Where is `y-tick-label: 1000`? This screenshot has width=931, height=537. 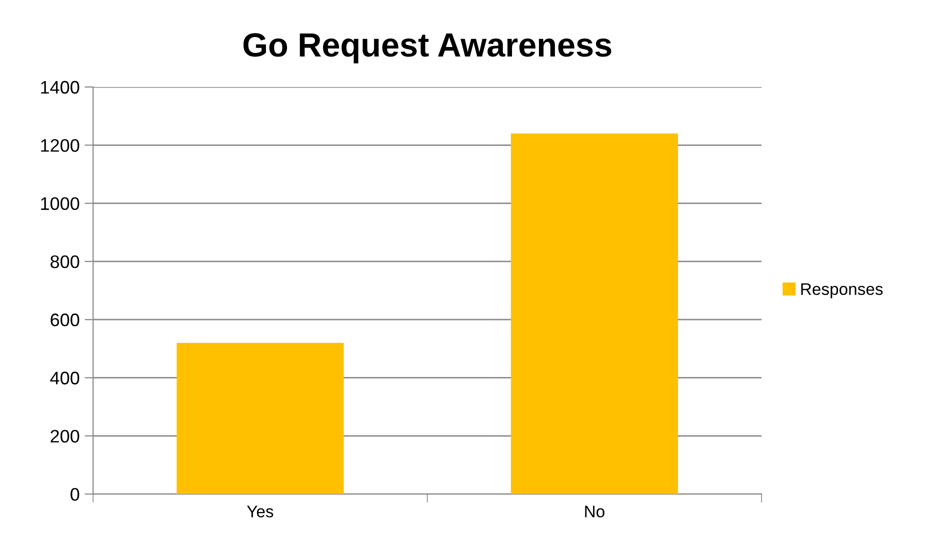
y-tick-label: 1000 is located at coordinates (60, 203).